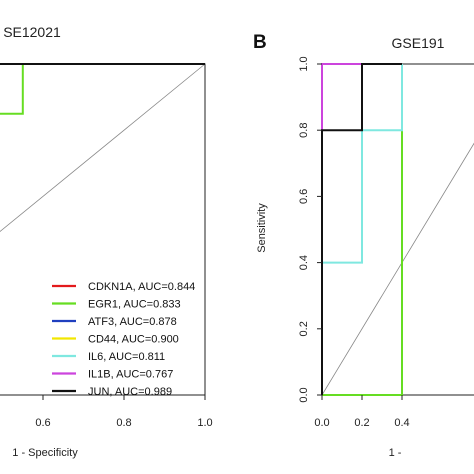 The image size is (474, 474). I want to click on x-tick-label: 0.8, so click(123, 423).